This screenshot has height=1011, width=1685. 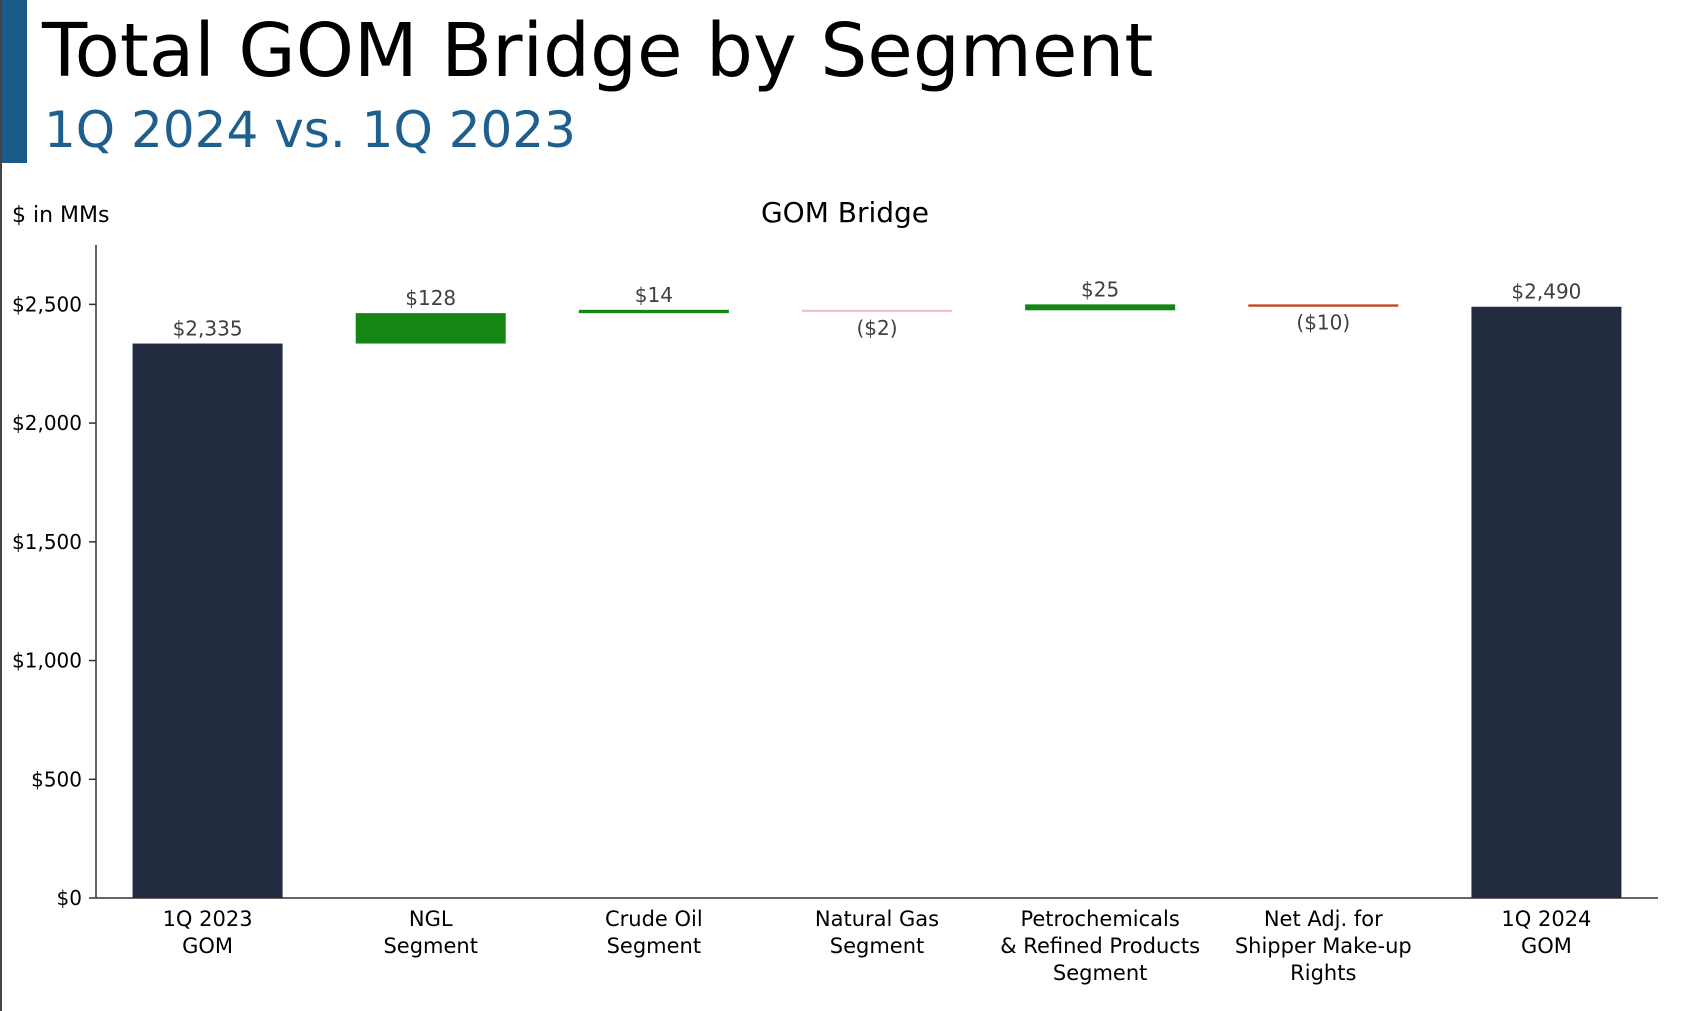 I want to click on data-label: $2,490, so click(x=1546, y=292).